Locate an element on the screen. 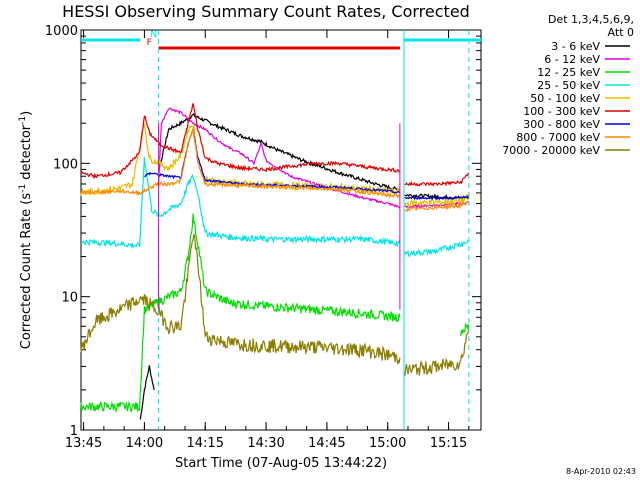  series-line-50-100keV is located at coordinates (436, 201).